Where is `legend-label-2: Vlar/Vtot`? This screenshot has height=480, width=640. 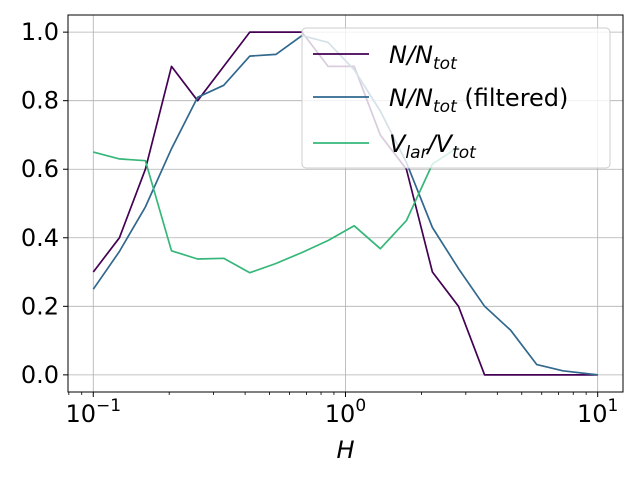 legend-label-2: Vlar/Vtot is located at coordinates (433, 146).